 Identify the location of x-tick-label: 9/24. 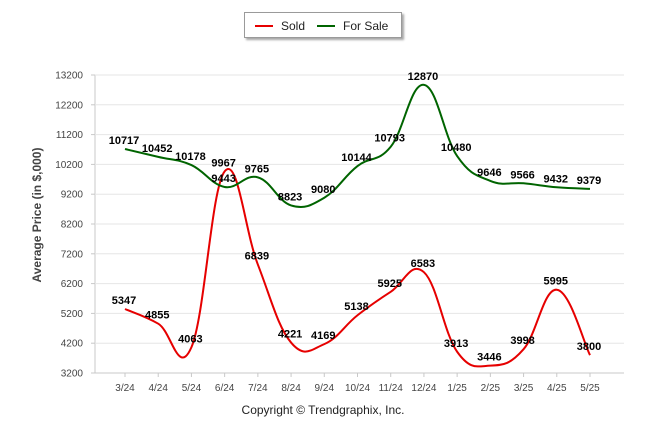
(325, 388).